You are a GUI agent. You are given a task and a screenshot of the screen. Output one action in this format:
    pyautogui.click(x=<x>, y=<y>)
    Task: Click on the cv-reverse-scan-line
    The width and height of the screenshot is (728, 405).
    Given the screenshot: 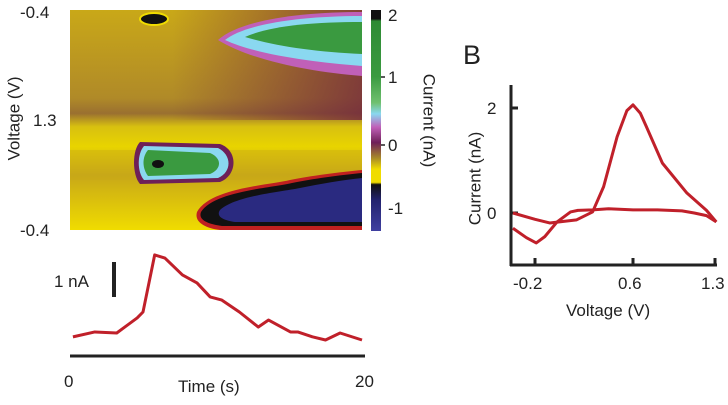 What is the action you would take?
    pyautogui.click(x=615, y=226)
    